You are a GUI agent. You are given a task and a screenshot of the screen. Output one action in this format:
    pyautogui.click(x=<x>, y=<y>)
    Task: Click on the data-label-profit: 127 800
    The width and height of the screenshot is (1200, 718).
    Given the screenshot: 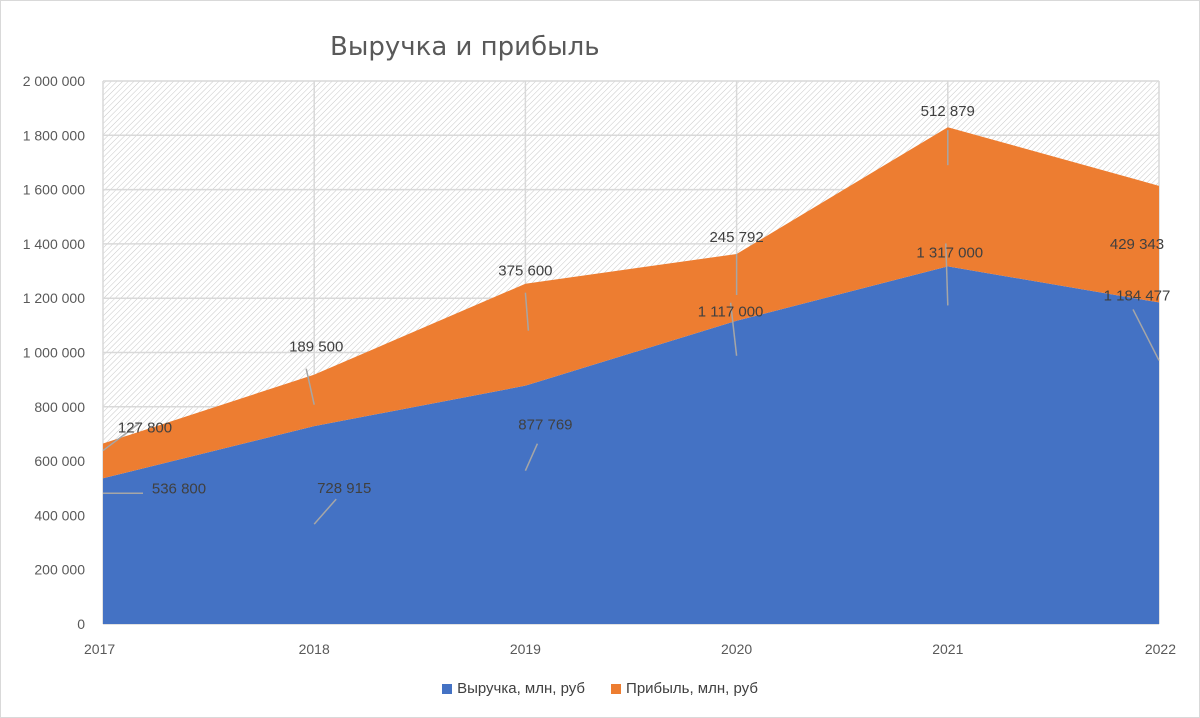 What is the action you would take?
    pyautogui.click(x=145, y=428)
    